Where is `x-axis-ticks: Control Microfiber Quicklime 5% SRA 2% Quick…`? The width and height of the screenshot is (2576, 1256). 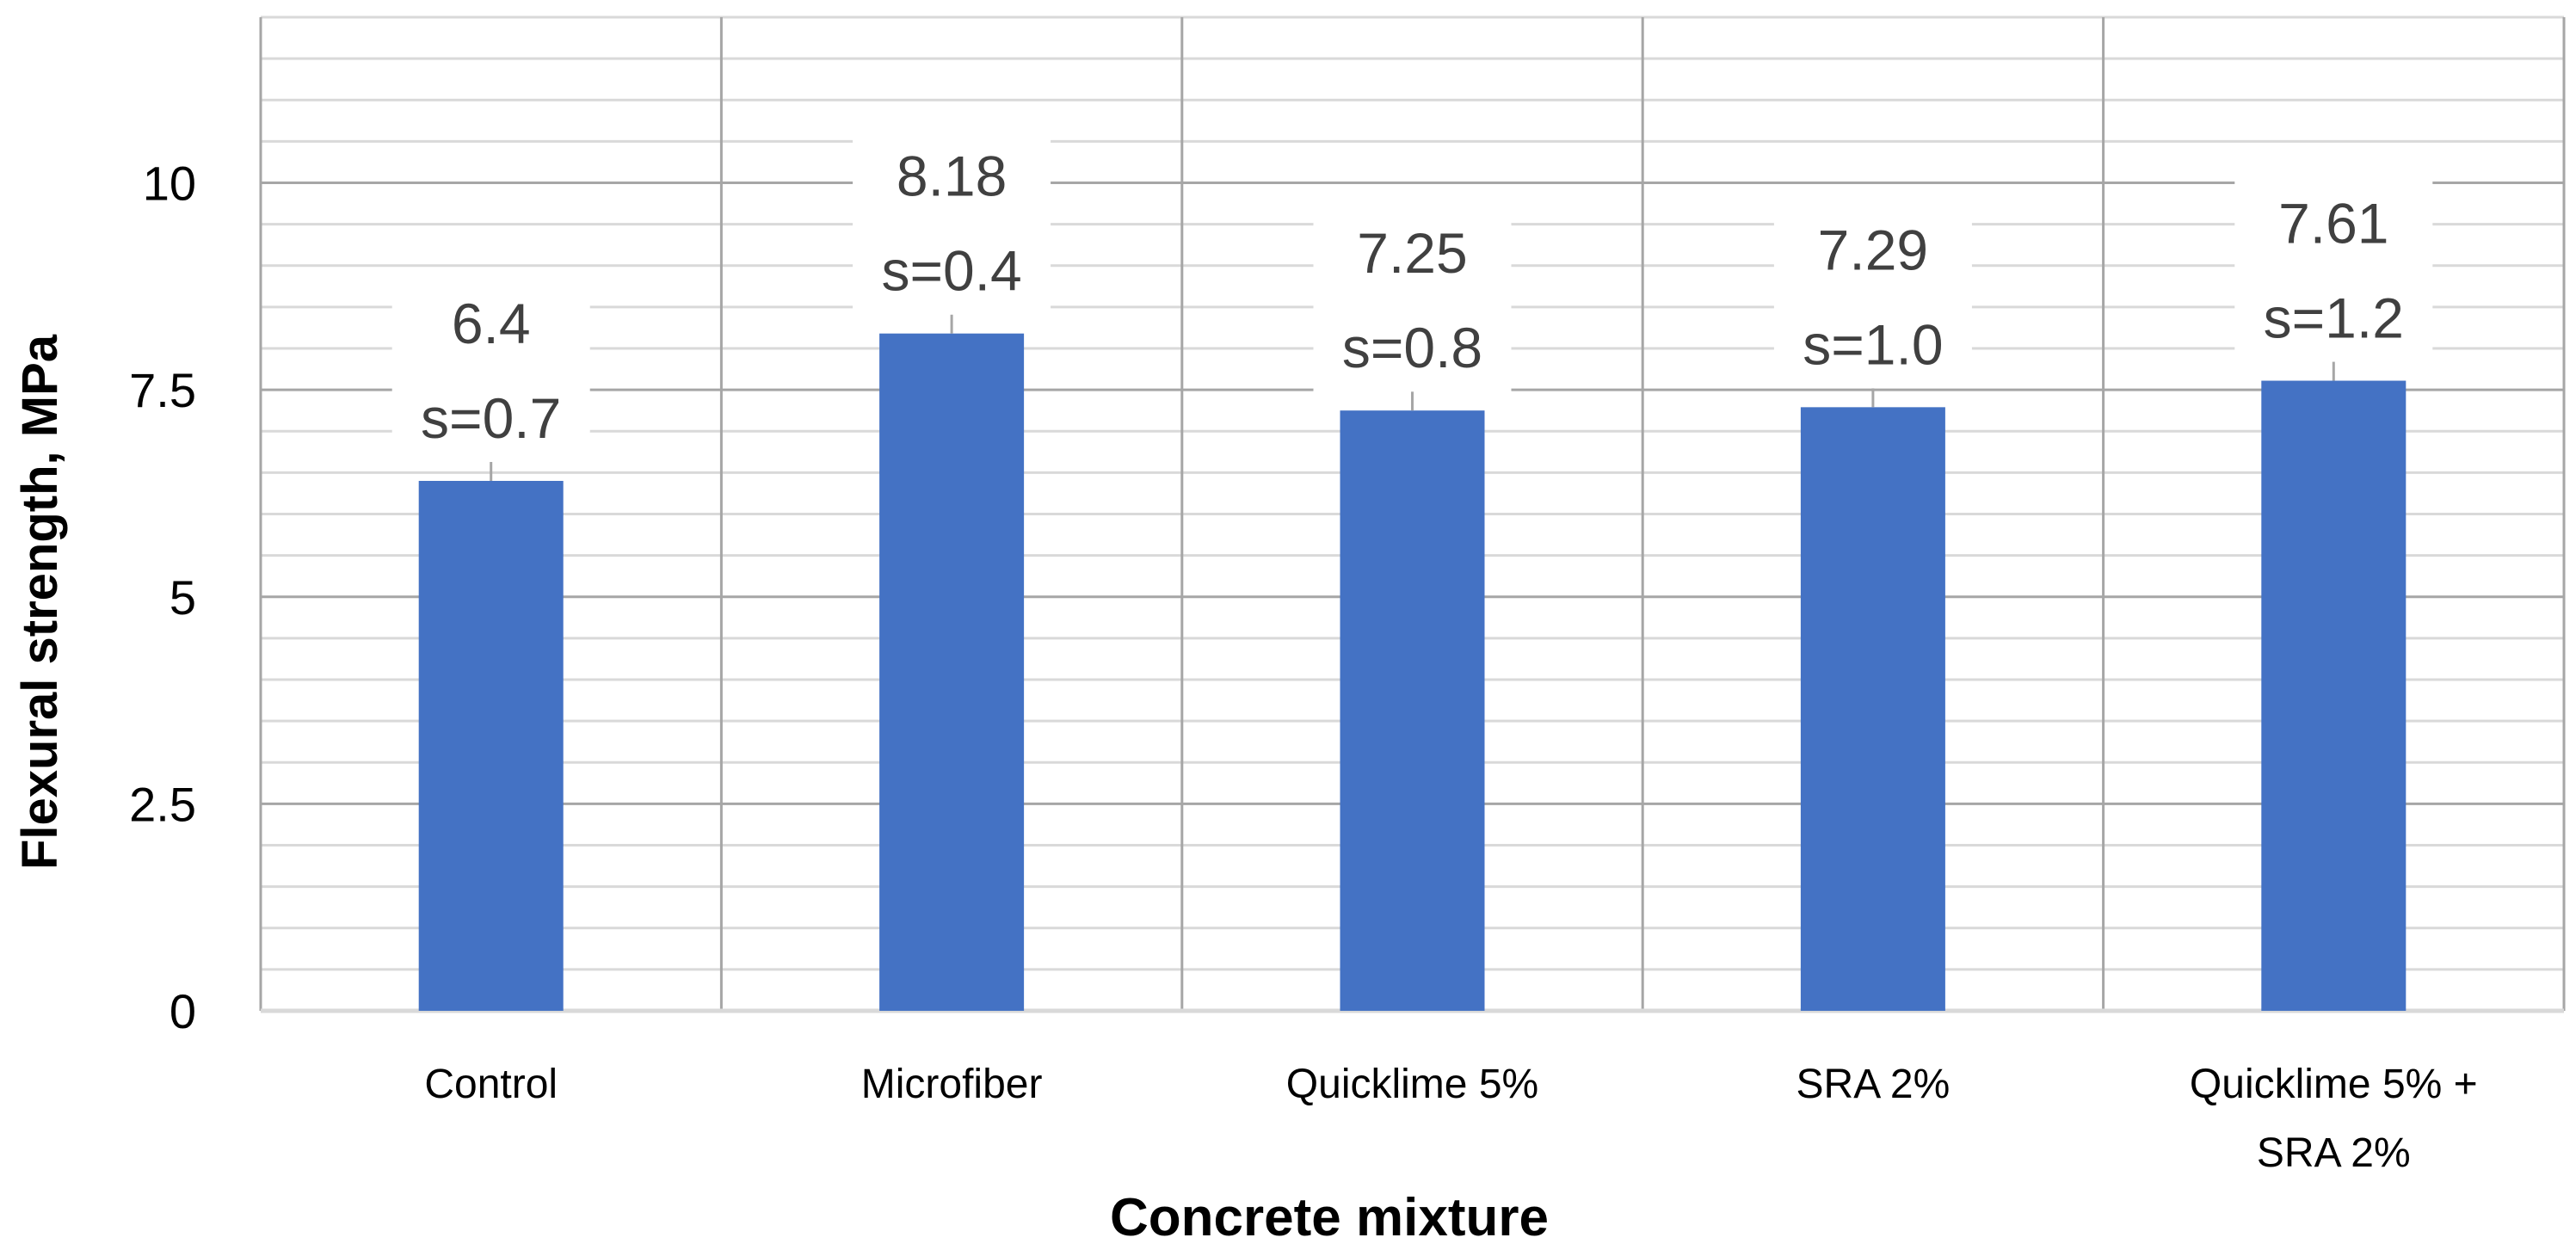
x-axis-ticks: Control Microfiber Quicklime 5% SRA 2% Quick… is located at coordinates (1450, 1119).